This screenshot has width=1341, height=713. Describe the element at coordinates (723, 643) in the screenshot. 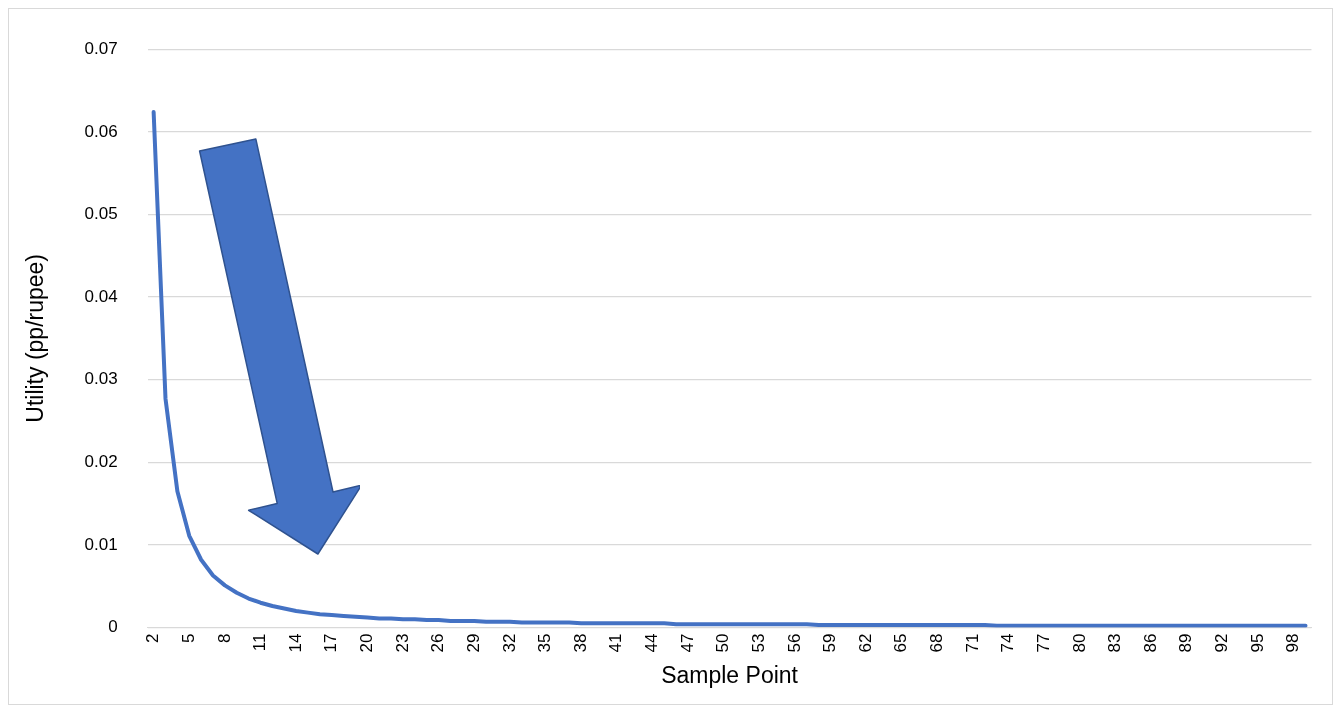

I see `x-tick-label: 50` at that location.